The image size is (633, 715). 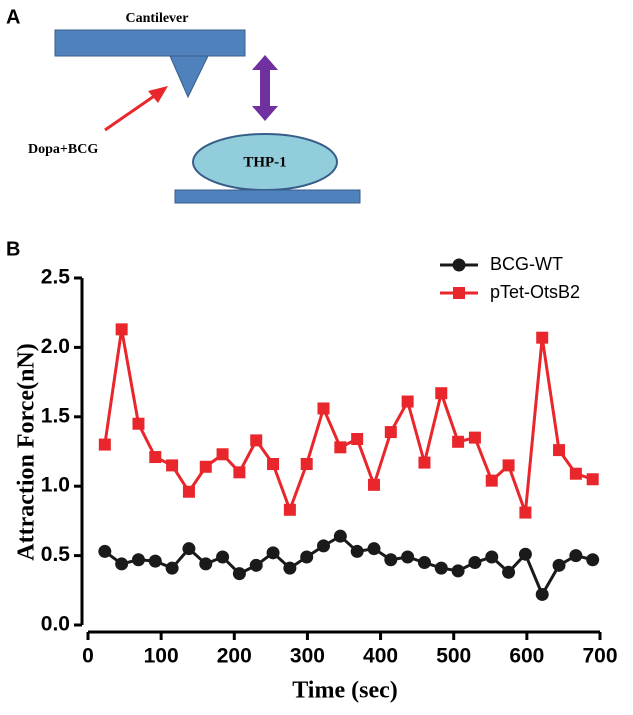 What do you see at coordinates (56, 415) in the screenshot?
I see `y-tick-label: 1.5` at bounding box center [56, 415].